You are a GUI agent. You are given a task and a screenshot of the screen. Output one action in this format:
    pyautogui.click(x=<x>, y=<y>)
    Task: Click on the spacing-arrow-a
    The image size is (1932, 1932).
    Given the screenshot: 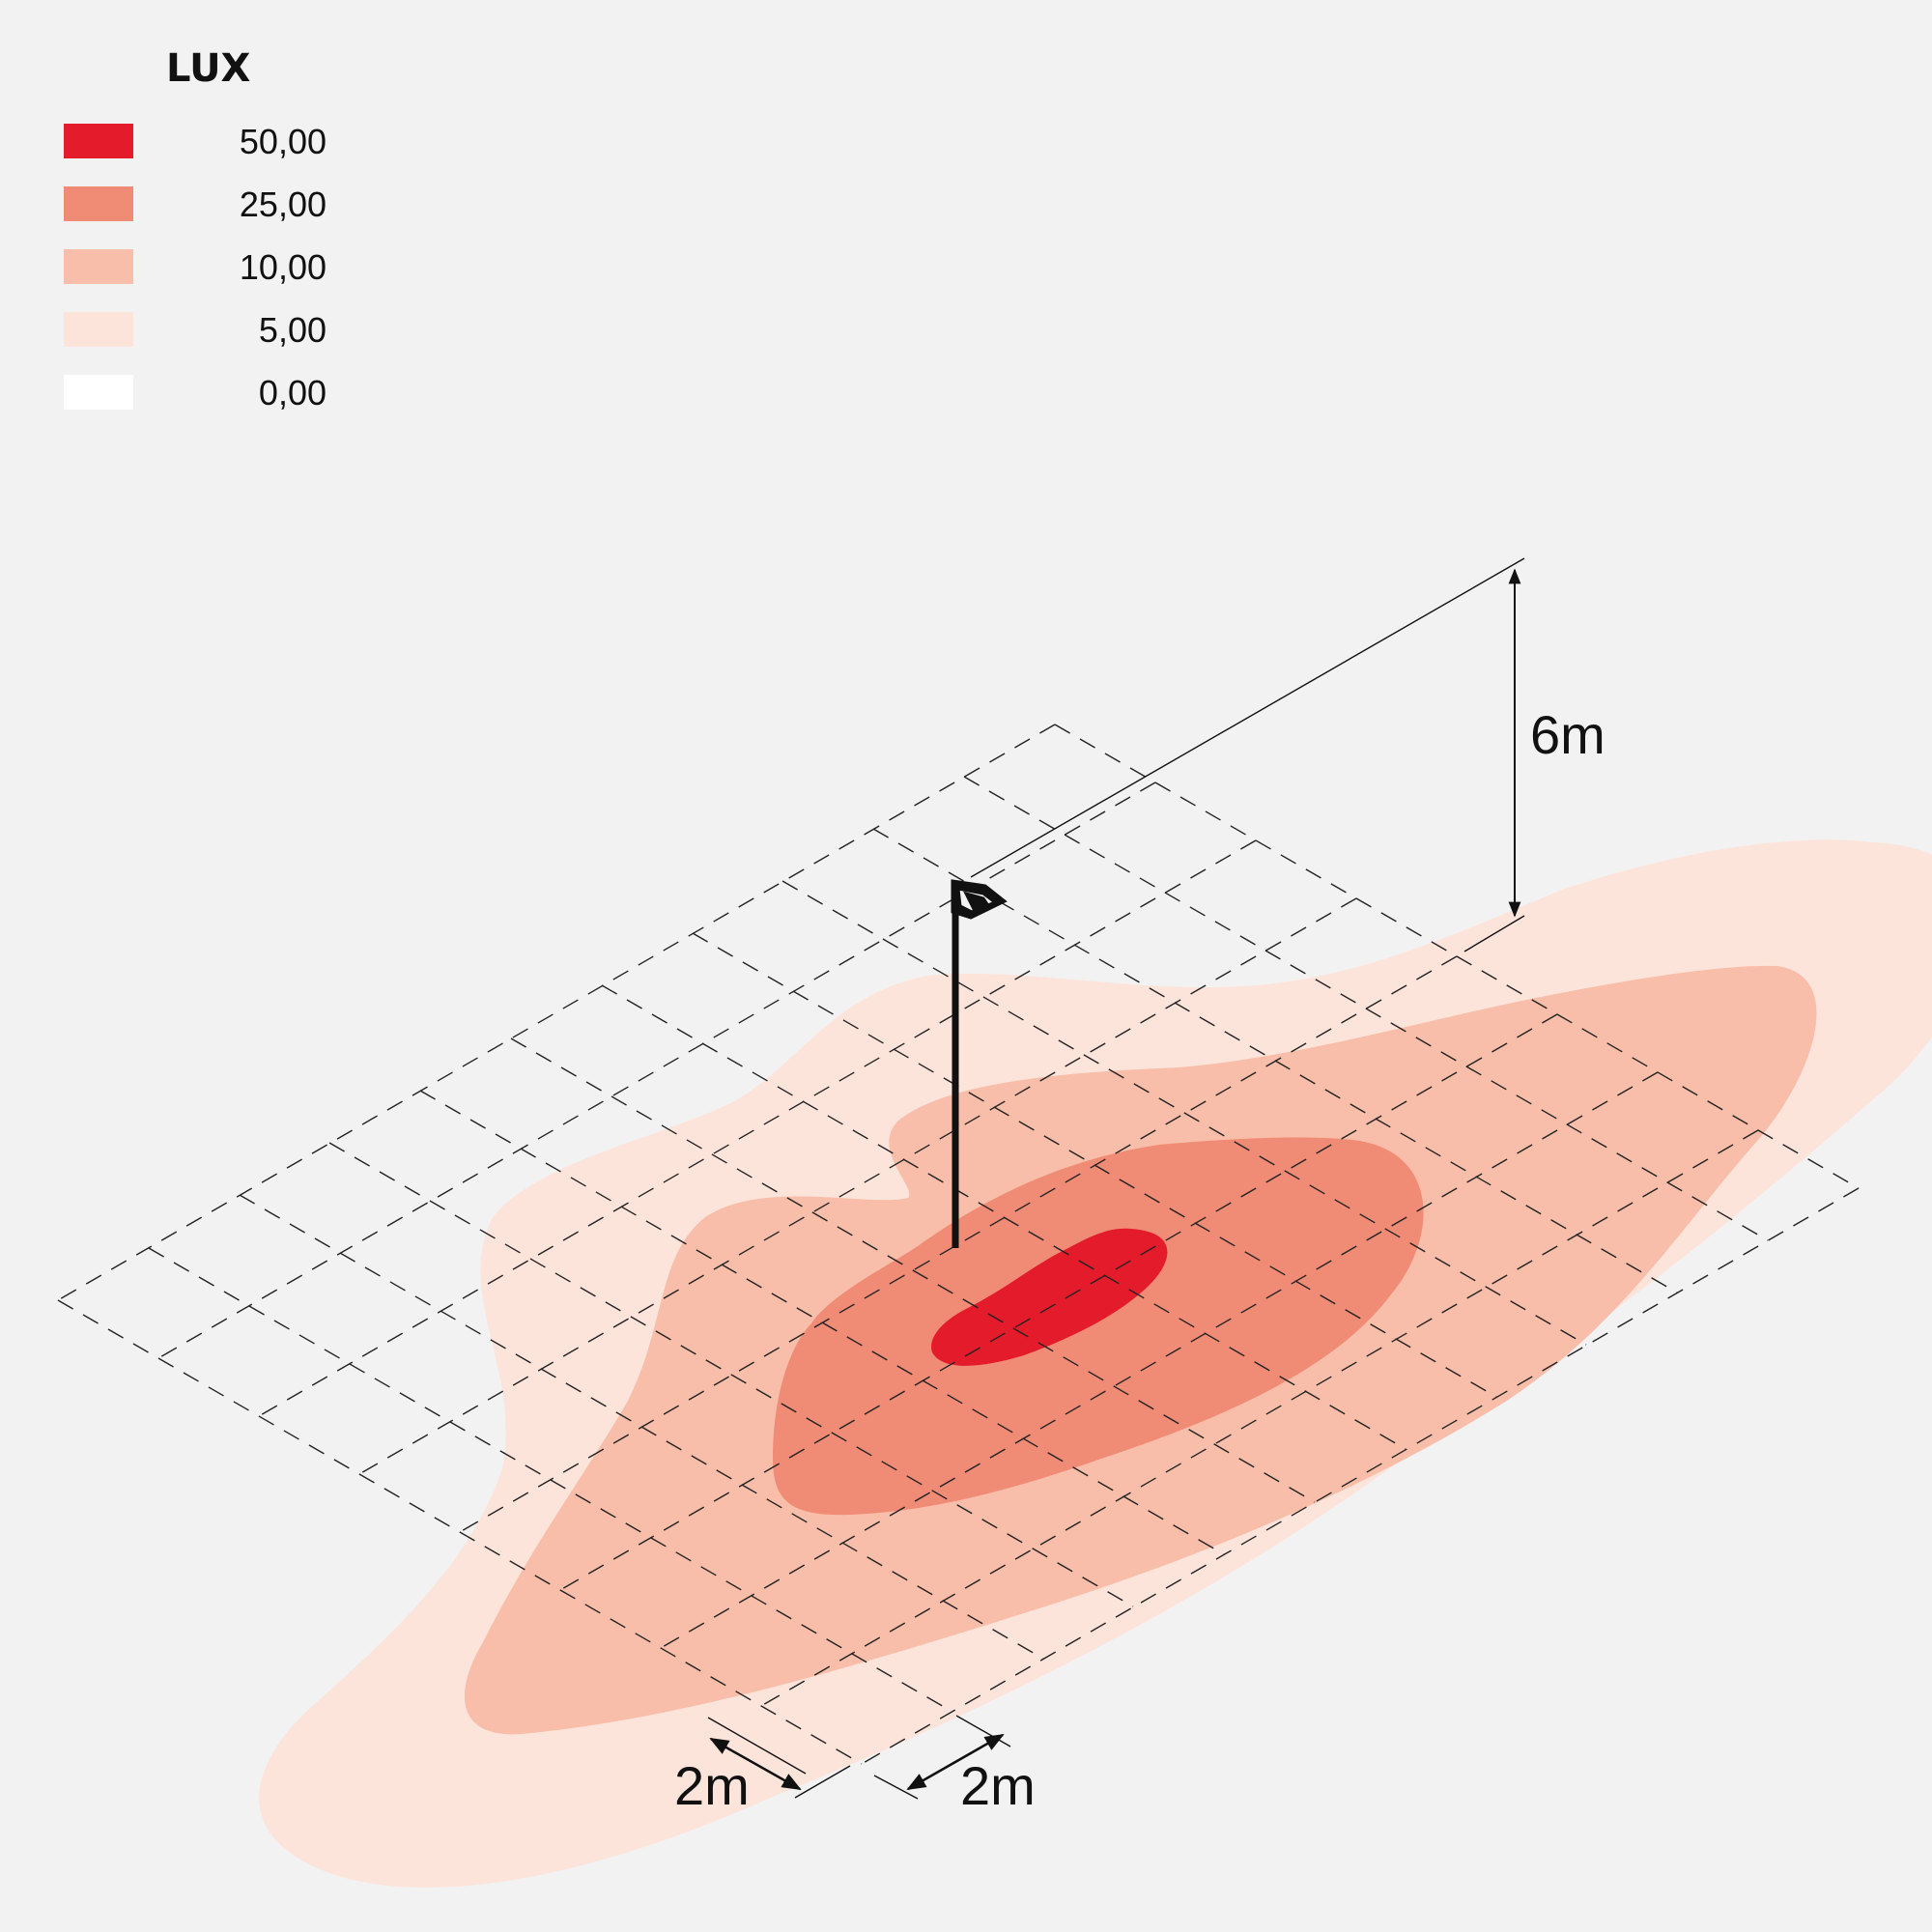 What is the action you would take?
    pyautogui.click(x=755, y=1764)
    